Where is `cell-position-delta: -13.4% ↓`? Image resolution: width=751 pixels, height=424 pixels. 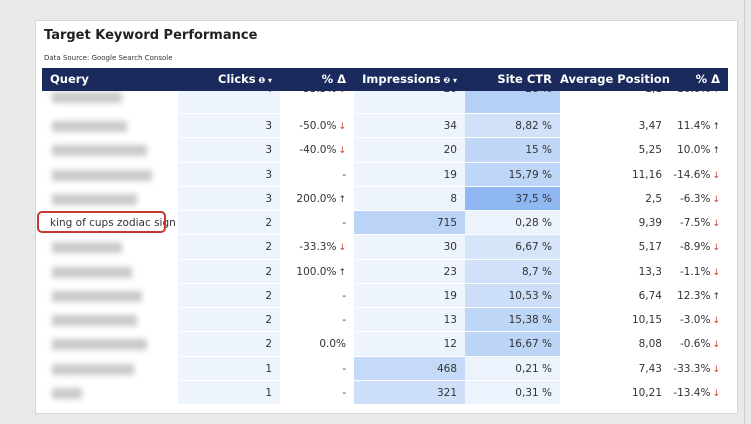
cell-position-delta: -13.4% ↓ is located at coordinates (699, 393).